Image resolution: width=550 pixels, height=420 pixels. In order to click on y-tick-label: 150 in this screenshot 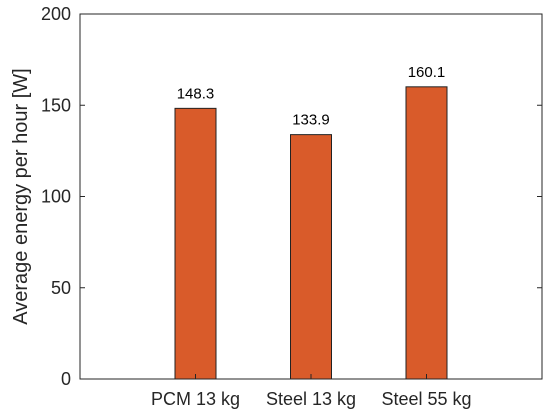, I will do `click(56, 105)`.